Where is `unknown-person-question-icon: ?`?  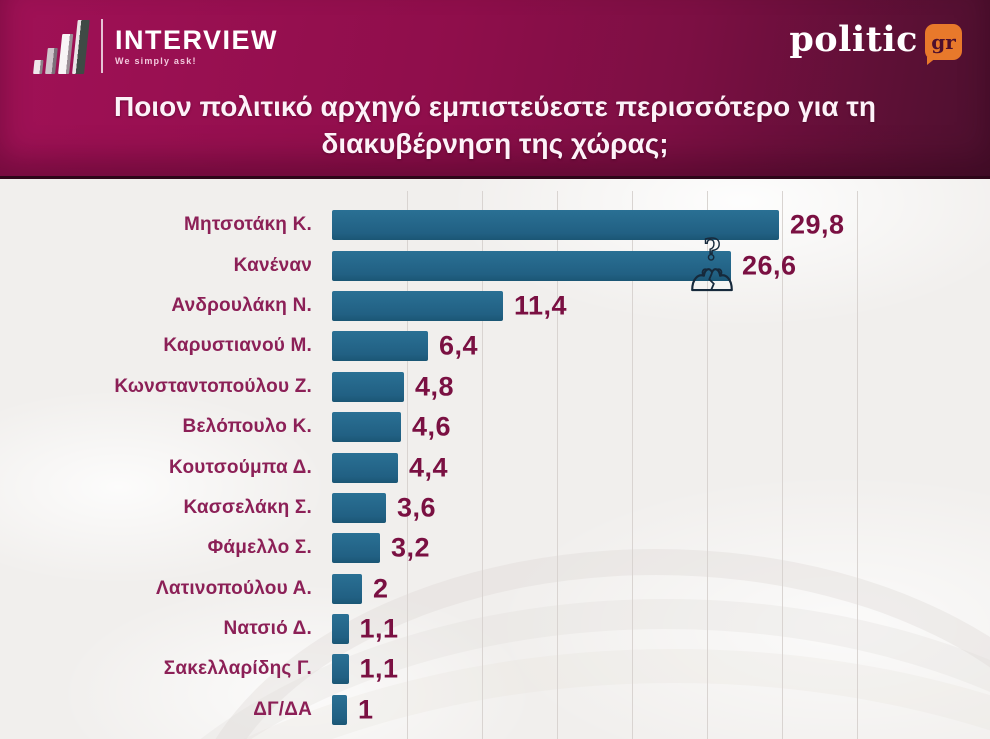 unknown-person-question-icon: ? is located at coordinates (712, 264).